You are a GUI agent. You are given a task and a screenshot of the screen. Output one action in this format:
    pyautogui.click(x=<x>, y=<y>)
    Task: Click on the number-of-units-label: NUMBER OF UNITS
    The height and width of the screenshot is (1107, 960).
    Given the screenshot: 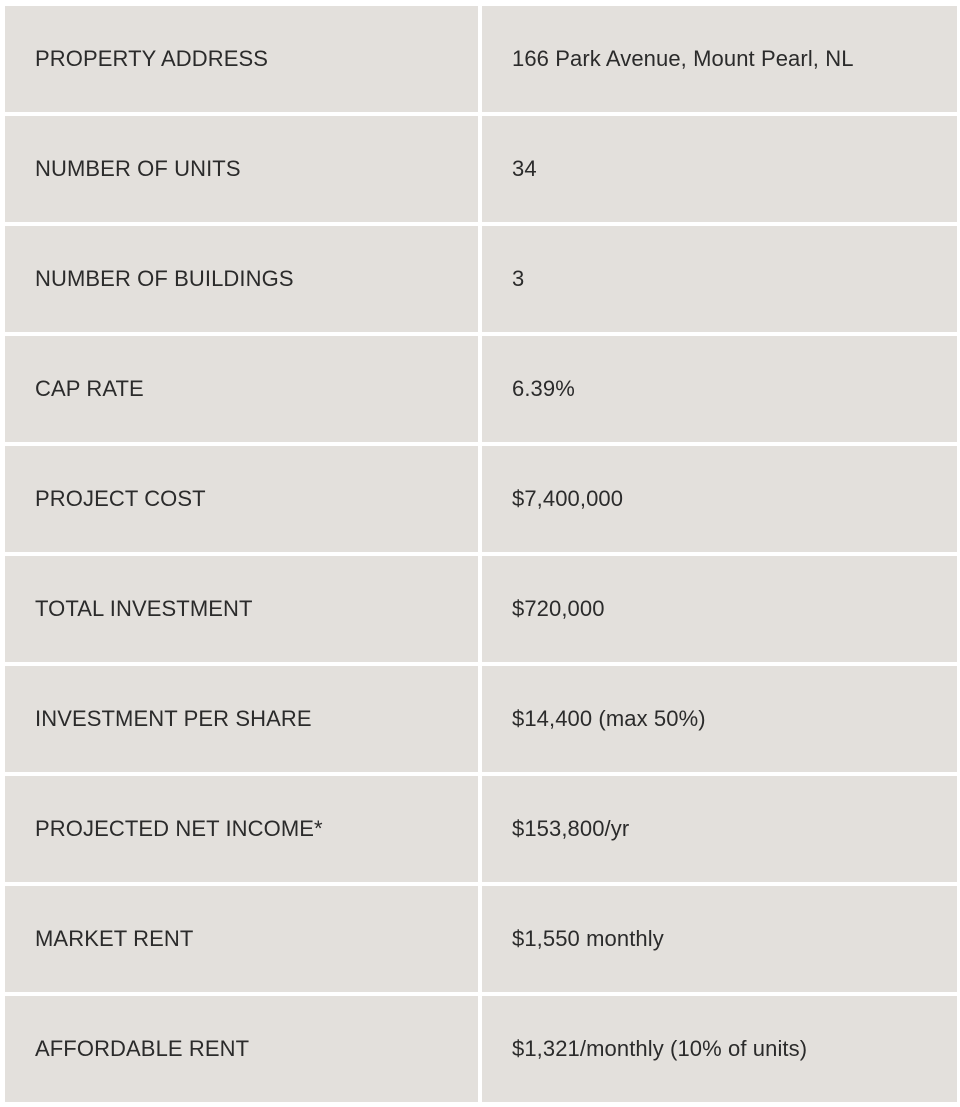 What is the action you would take?
    pyautogui.click(x=241, y=169)
    